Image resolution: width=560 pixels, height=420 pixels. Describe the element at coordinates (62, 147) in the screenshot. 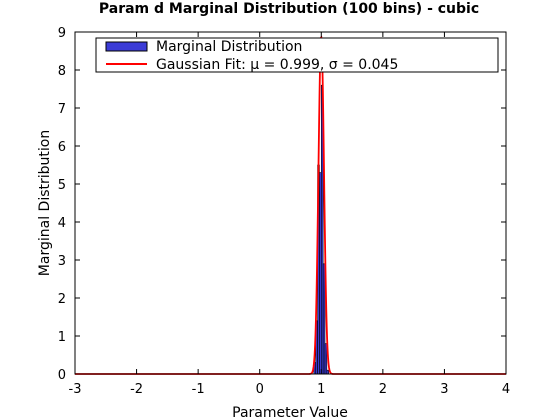

I see `y-tick-label: 6` at that location.